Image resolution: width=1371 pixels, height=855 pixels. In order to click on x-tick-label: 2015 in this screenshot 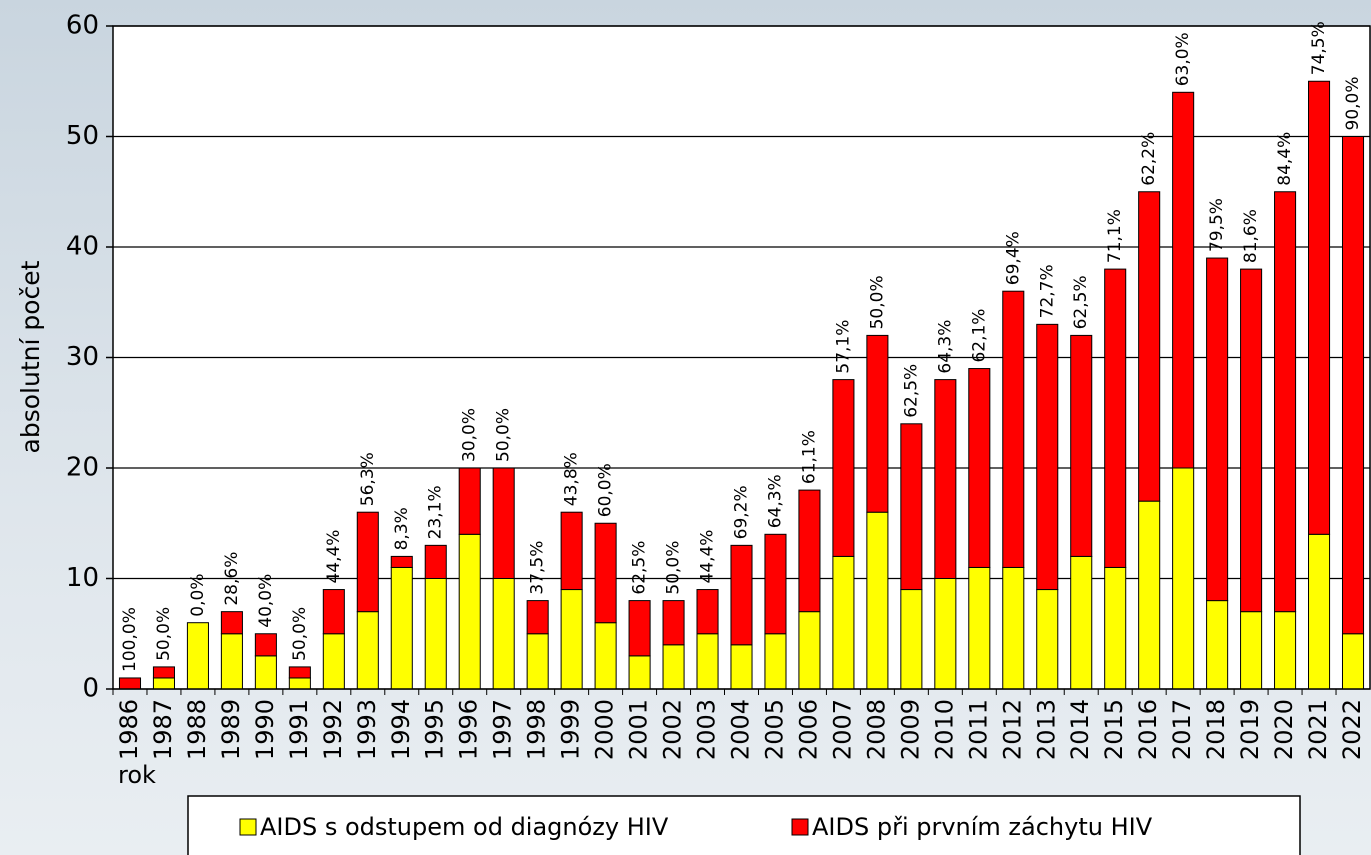, I will do `click(1114, 729)`.